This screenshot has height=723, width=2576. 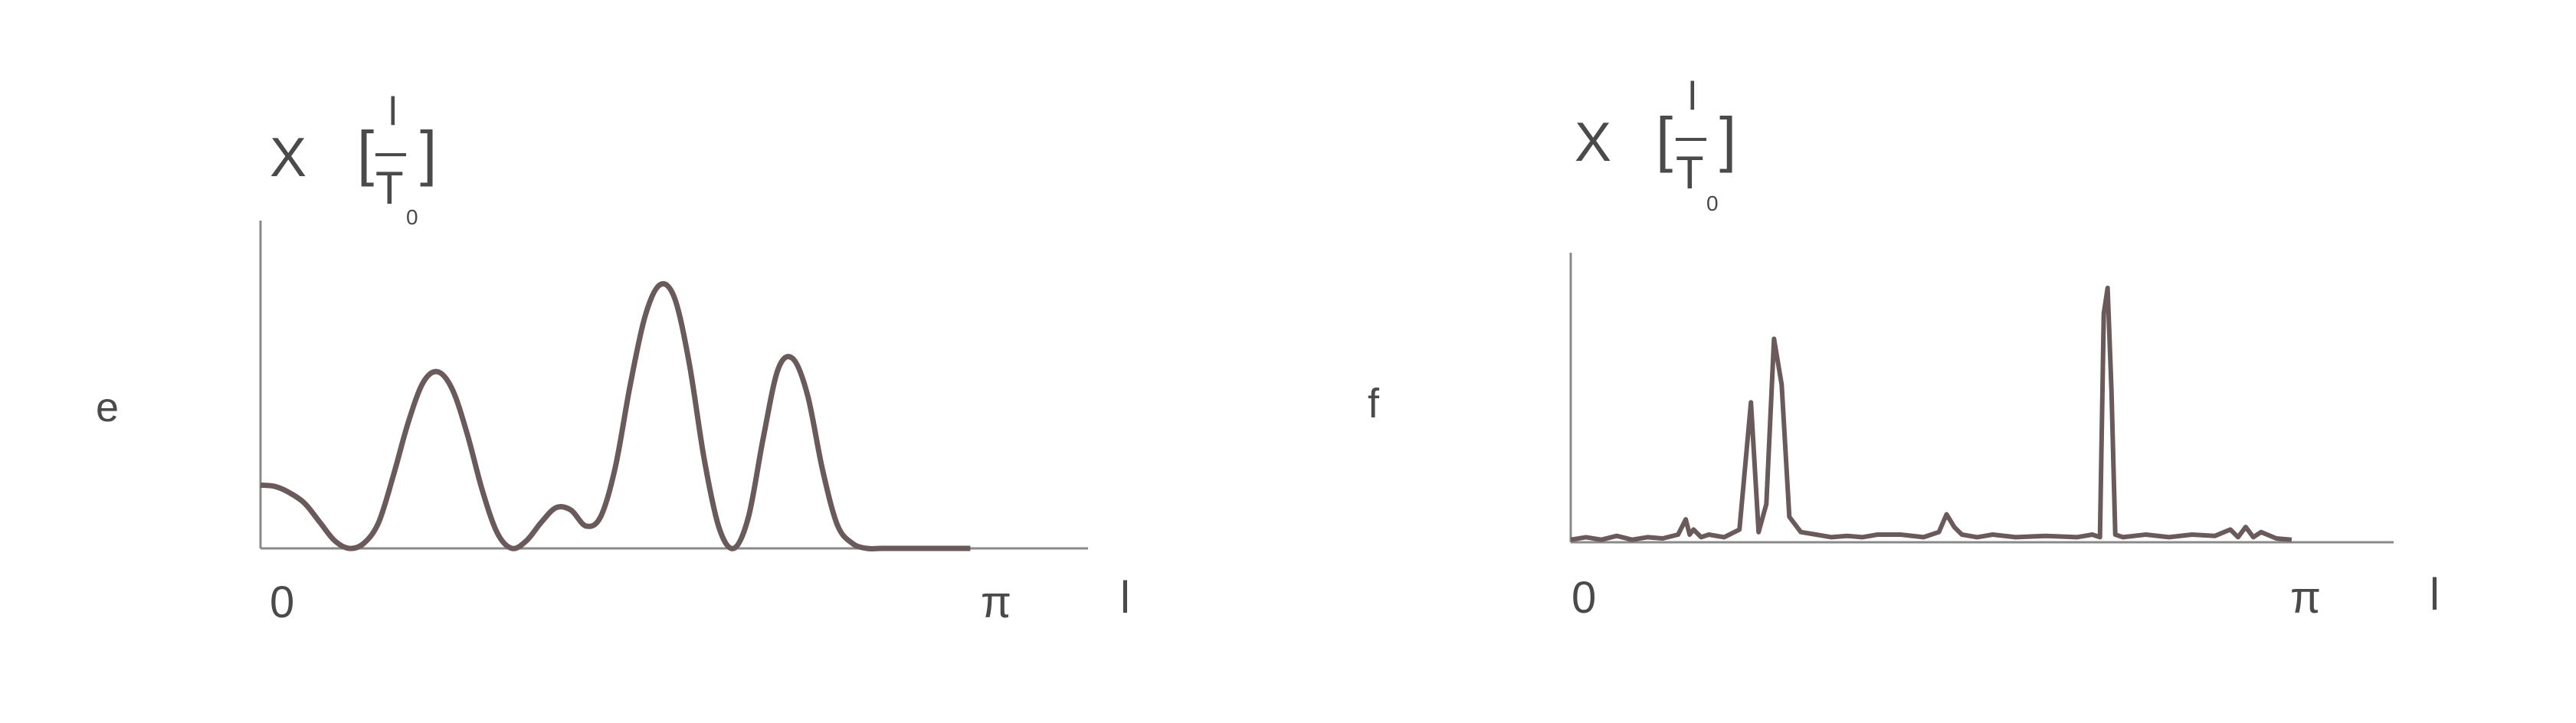 What do you see at coordinates (1692, 97) in the screenshot?
I see `y-axis-numerator-f: l` at bounding box center [1692, 97].